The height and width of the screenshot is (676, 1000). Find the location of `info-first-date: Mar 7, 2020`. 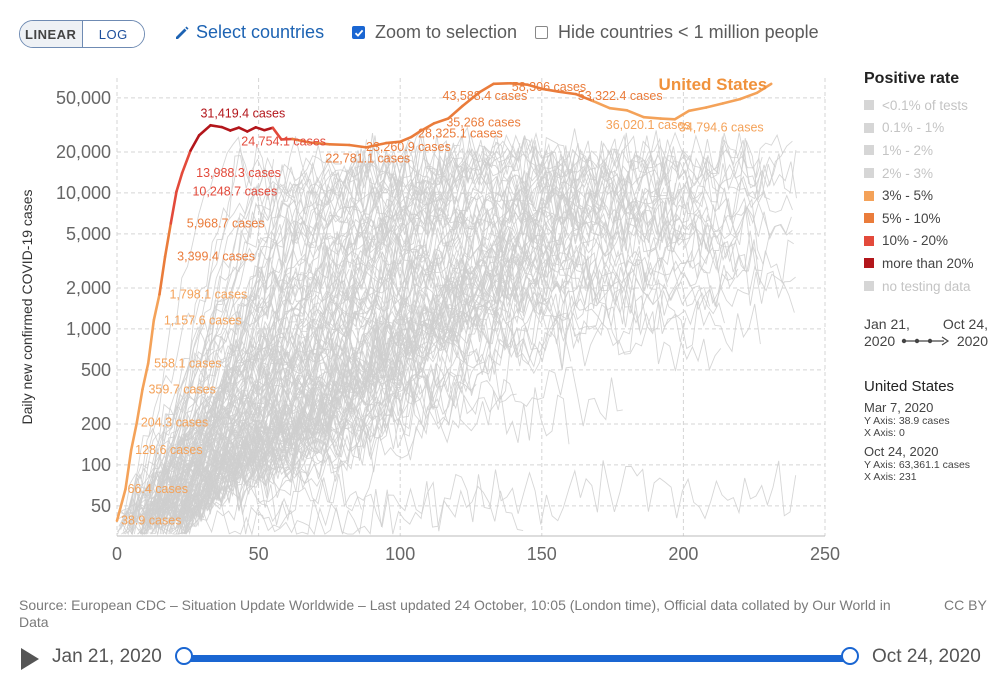

info-first-date: Mar 7, 2020 is located at coordinates (899, 407).